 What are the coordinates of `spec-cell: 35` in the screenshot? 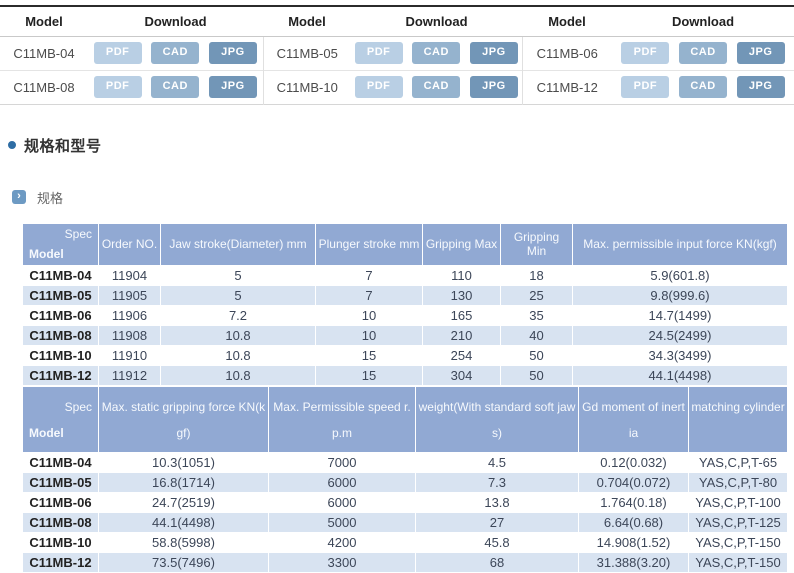 It's located at (536, 315).